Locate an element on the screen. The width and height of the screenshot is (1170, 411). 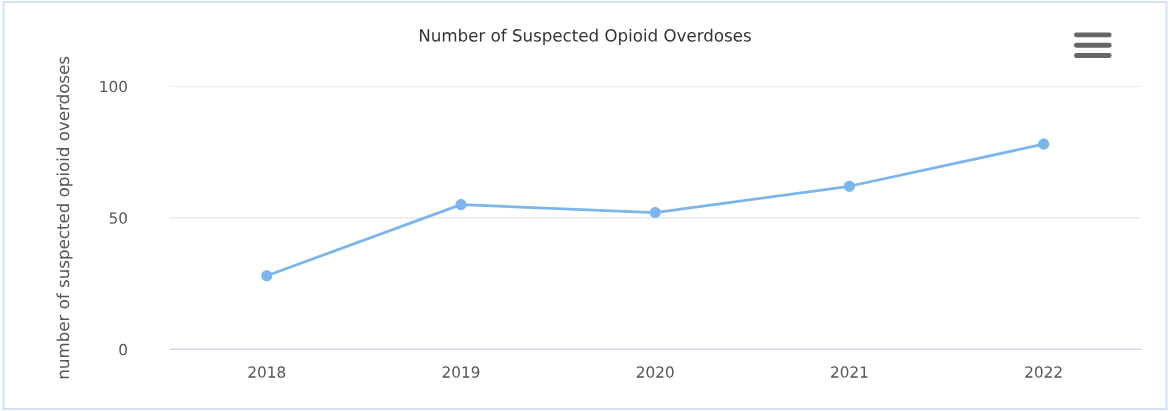
chart-title: Number of Suspected Opioid Overdoses is located at coordinates (585, 36).